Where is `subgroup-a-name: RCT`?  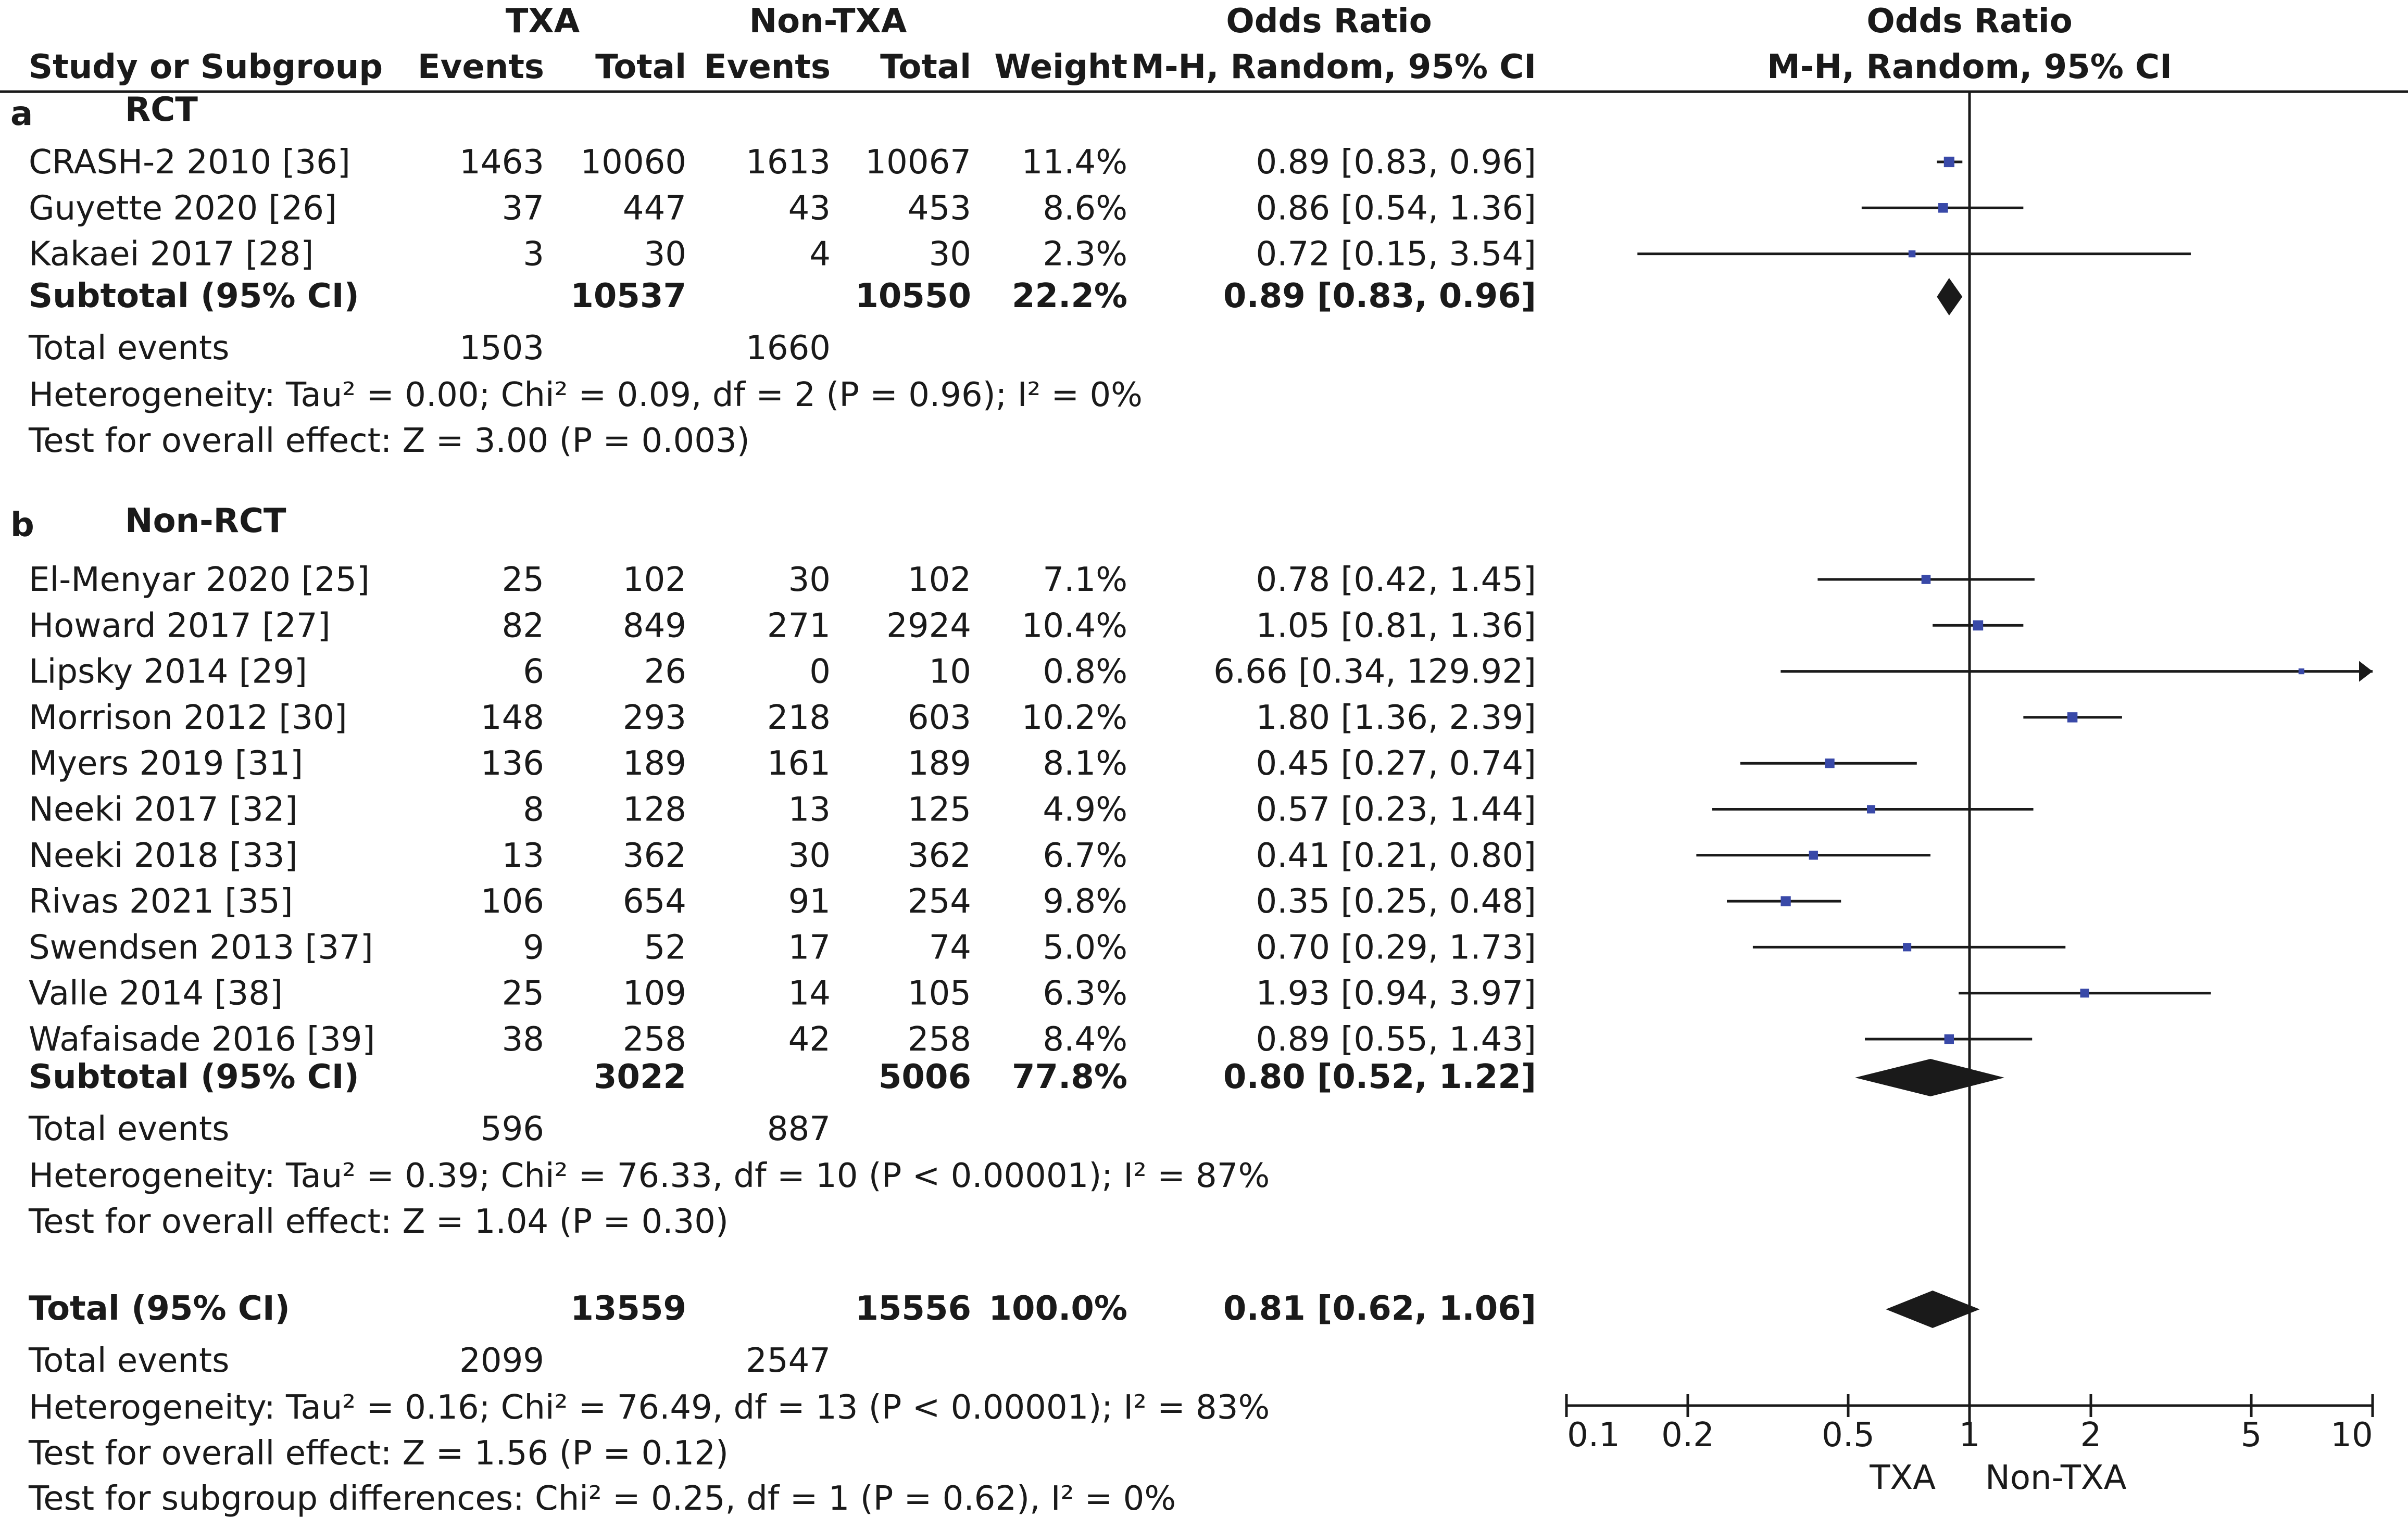
subgroup-a-name: RCT is located at coordinates (161, 110).